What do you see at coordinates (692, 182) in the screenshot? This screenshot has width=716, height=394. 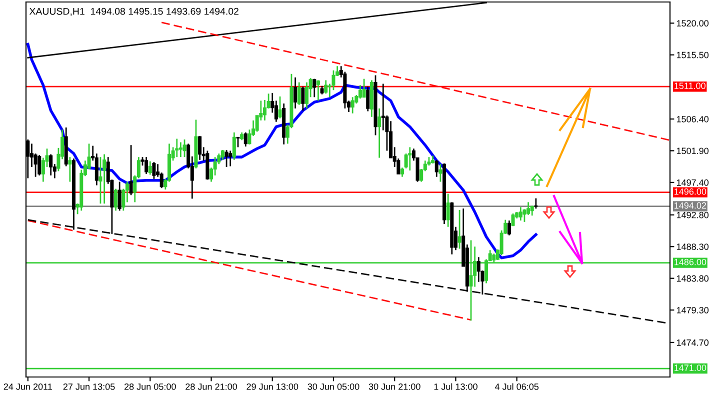 I see `y-tick-label: 1497.40` at bounding box center [692, 182].